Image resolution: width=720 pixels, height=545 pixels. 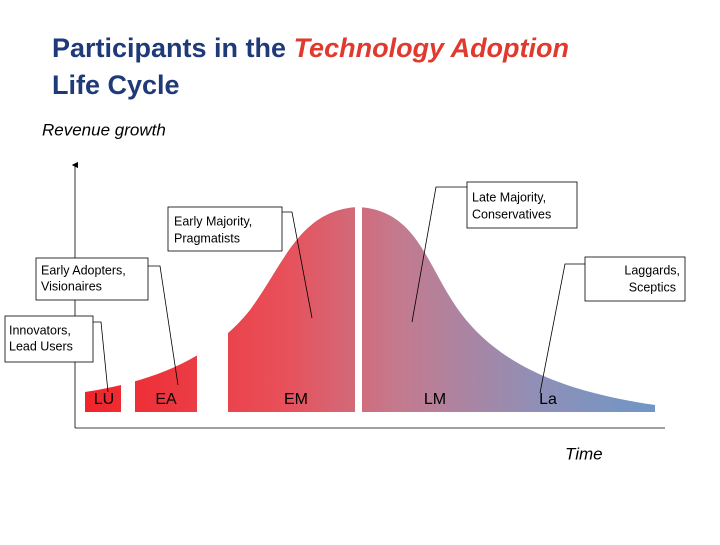 I want to click on title: Participants in the Technology Adoption, so click(x=310, y=48).